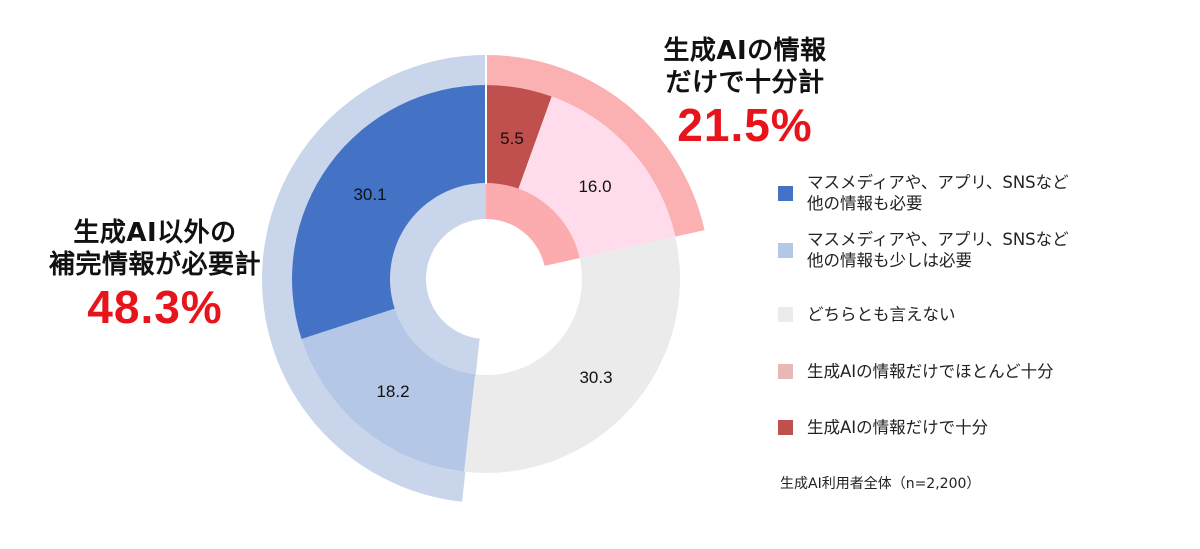 The width and height of the screenshot is (1200, 549). I want to click on segment-value-label: 30.1, so click(369, 194).